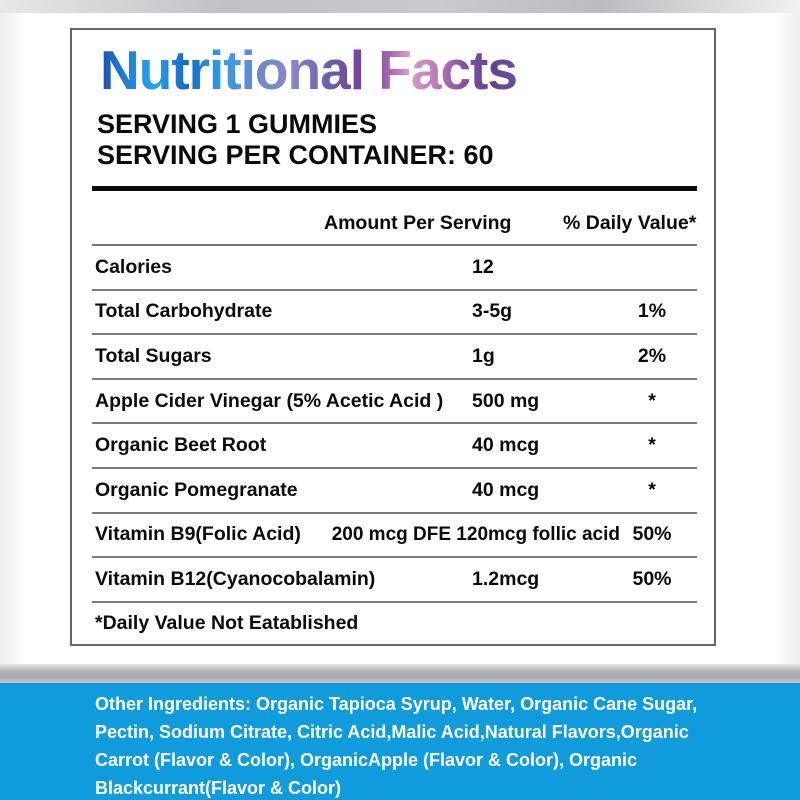  I want to click on row-name: Apple Cider Vinegar (5% Acetic Acid ), so click(269, 400).